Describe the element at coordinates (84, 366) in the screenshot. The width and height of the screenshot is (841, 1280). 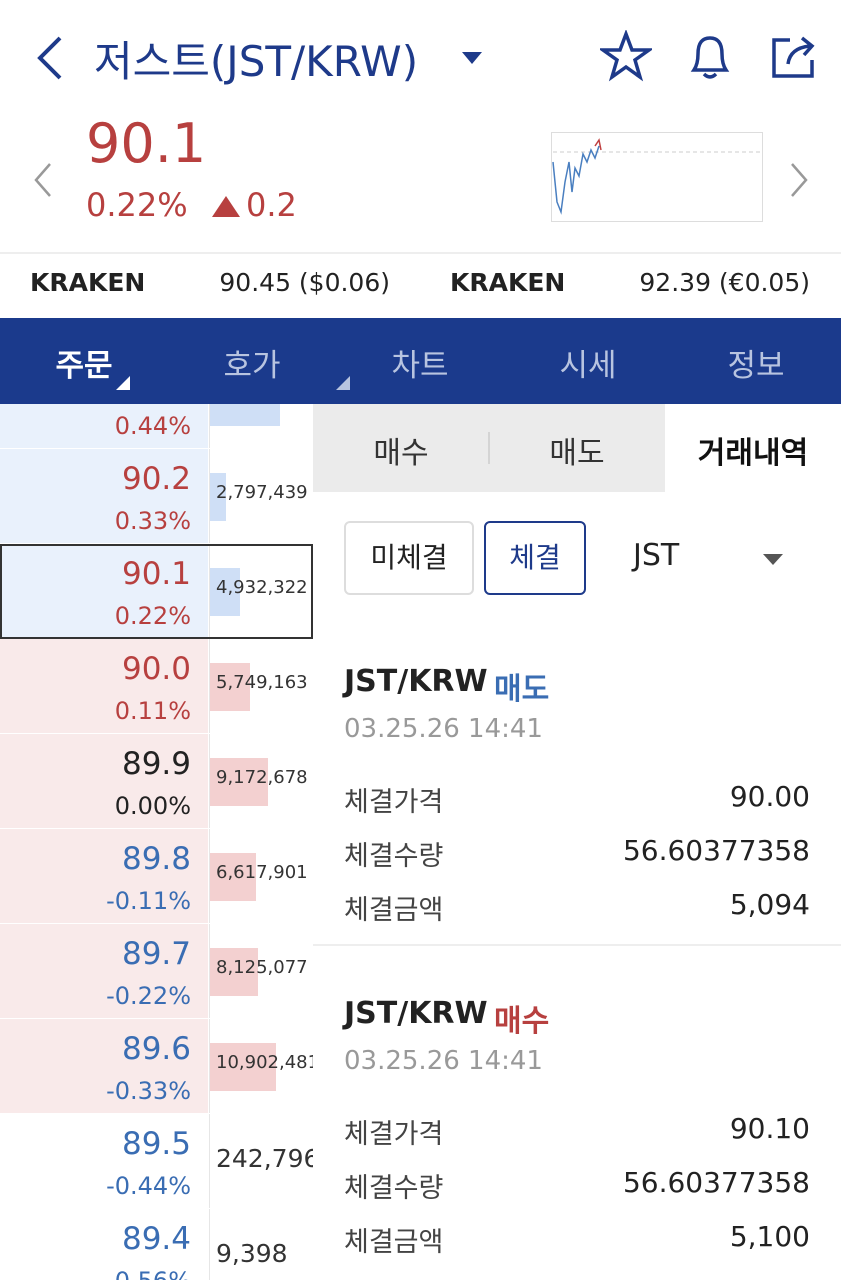
I see `tab: 주문` at that location.